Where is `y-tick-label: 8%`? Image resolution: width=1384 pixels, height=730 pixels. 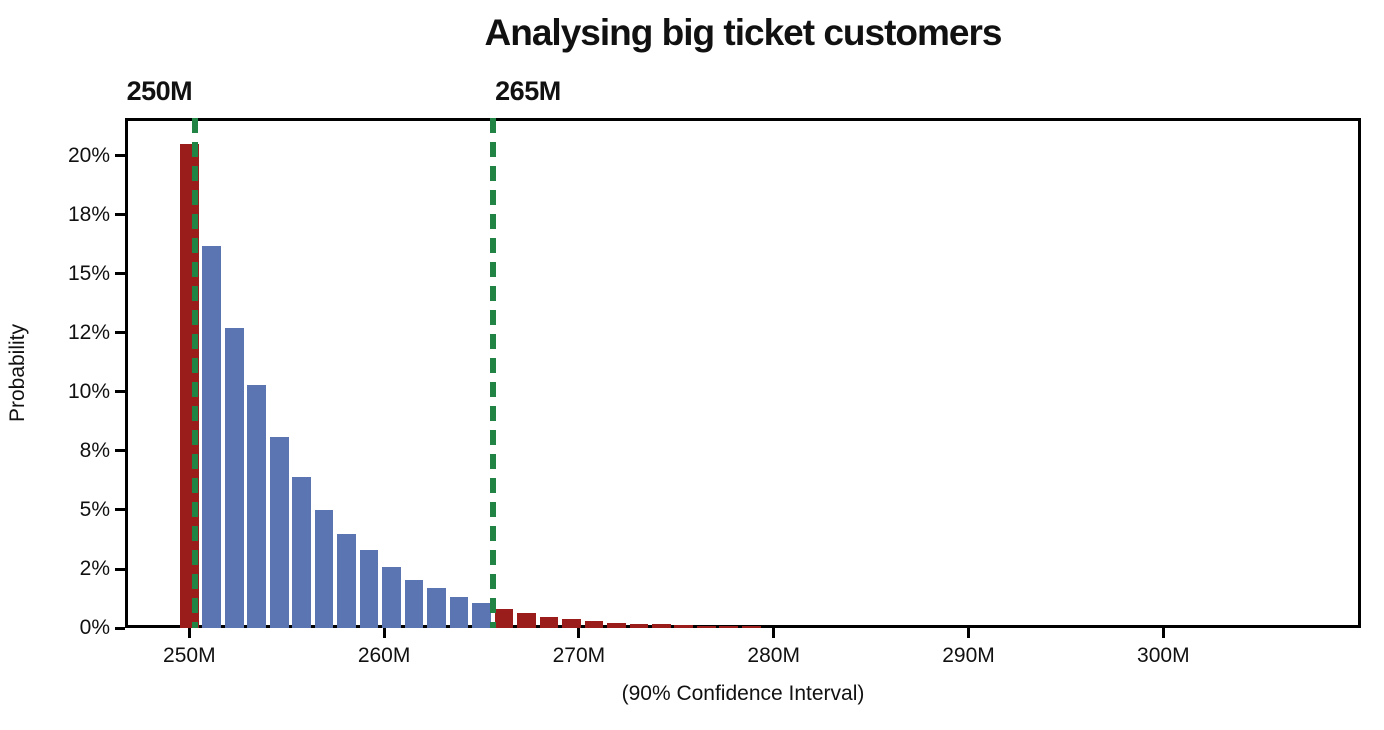
y-tick-label: 8% is located at coordinates (94, 450).